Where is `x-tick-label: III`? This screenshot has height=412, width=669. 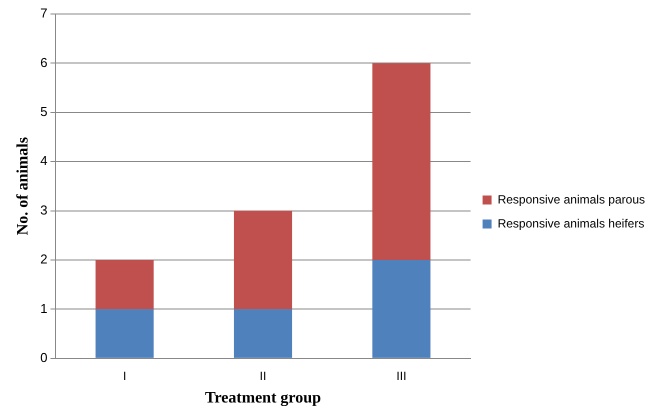 x-tick-label: III is located at coordinates (401, 375).